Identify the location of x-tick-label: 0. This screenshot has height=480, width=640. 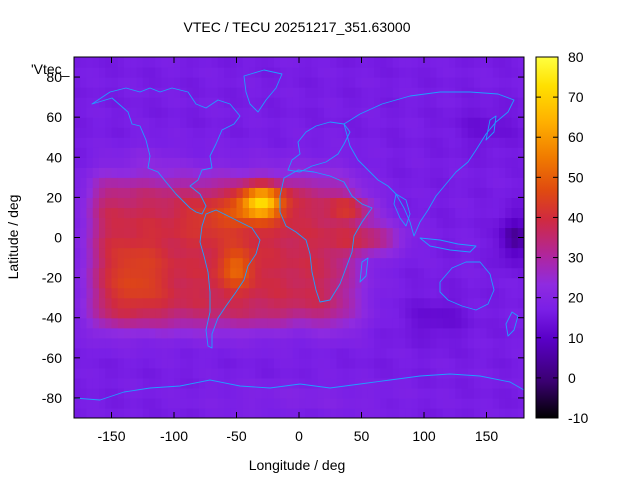
(299, 436).